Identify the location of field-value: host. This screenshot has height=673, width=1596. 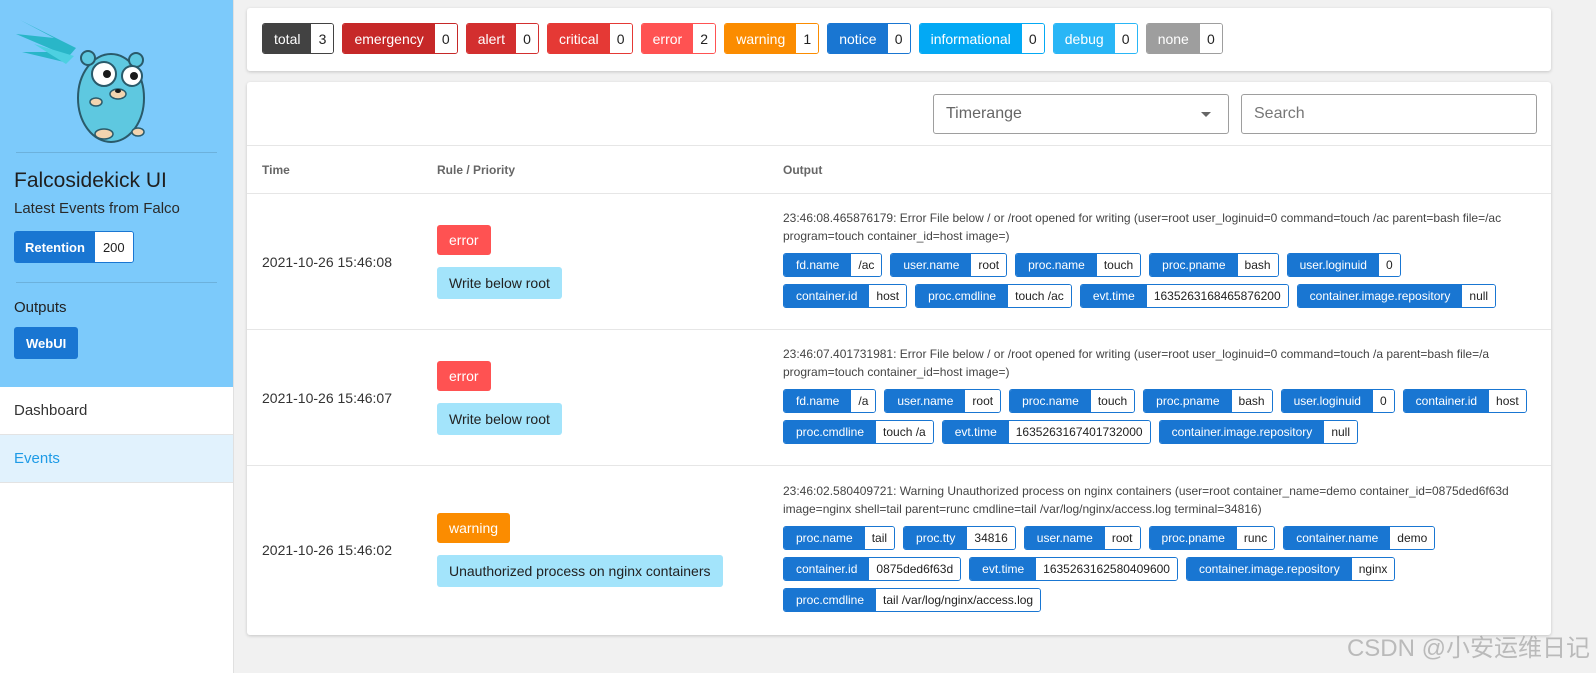
(888, 295).